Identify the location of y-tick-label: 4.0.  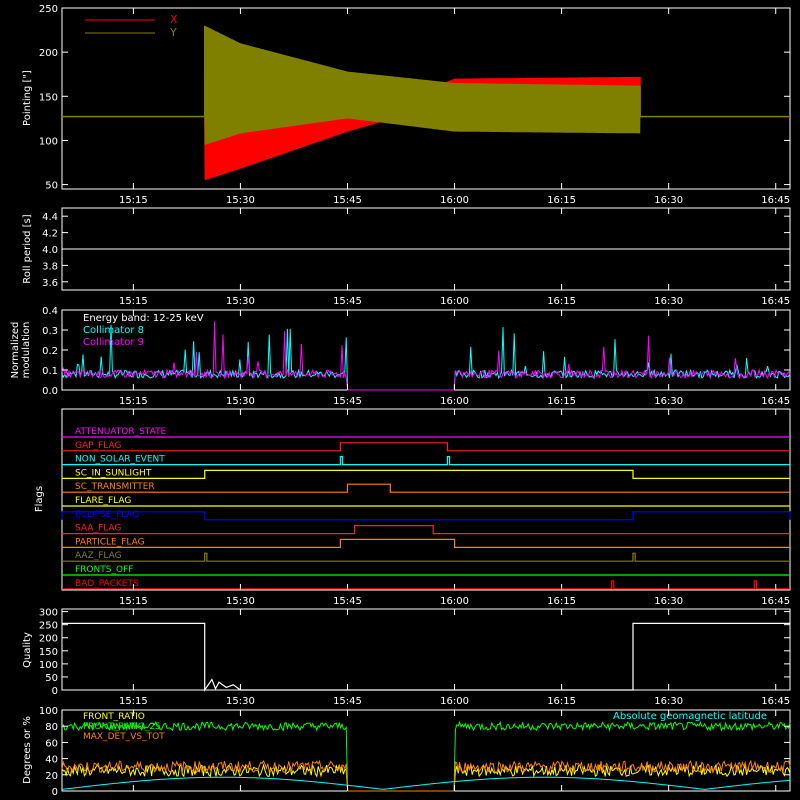
(50, 250).